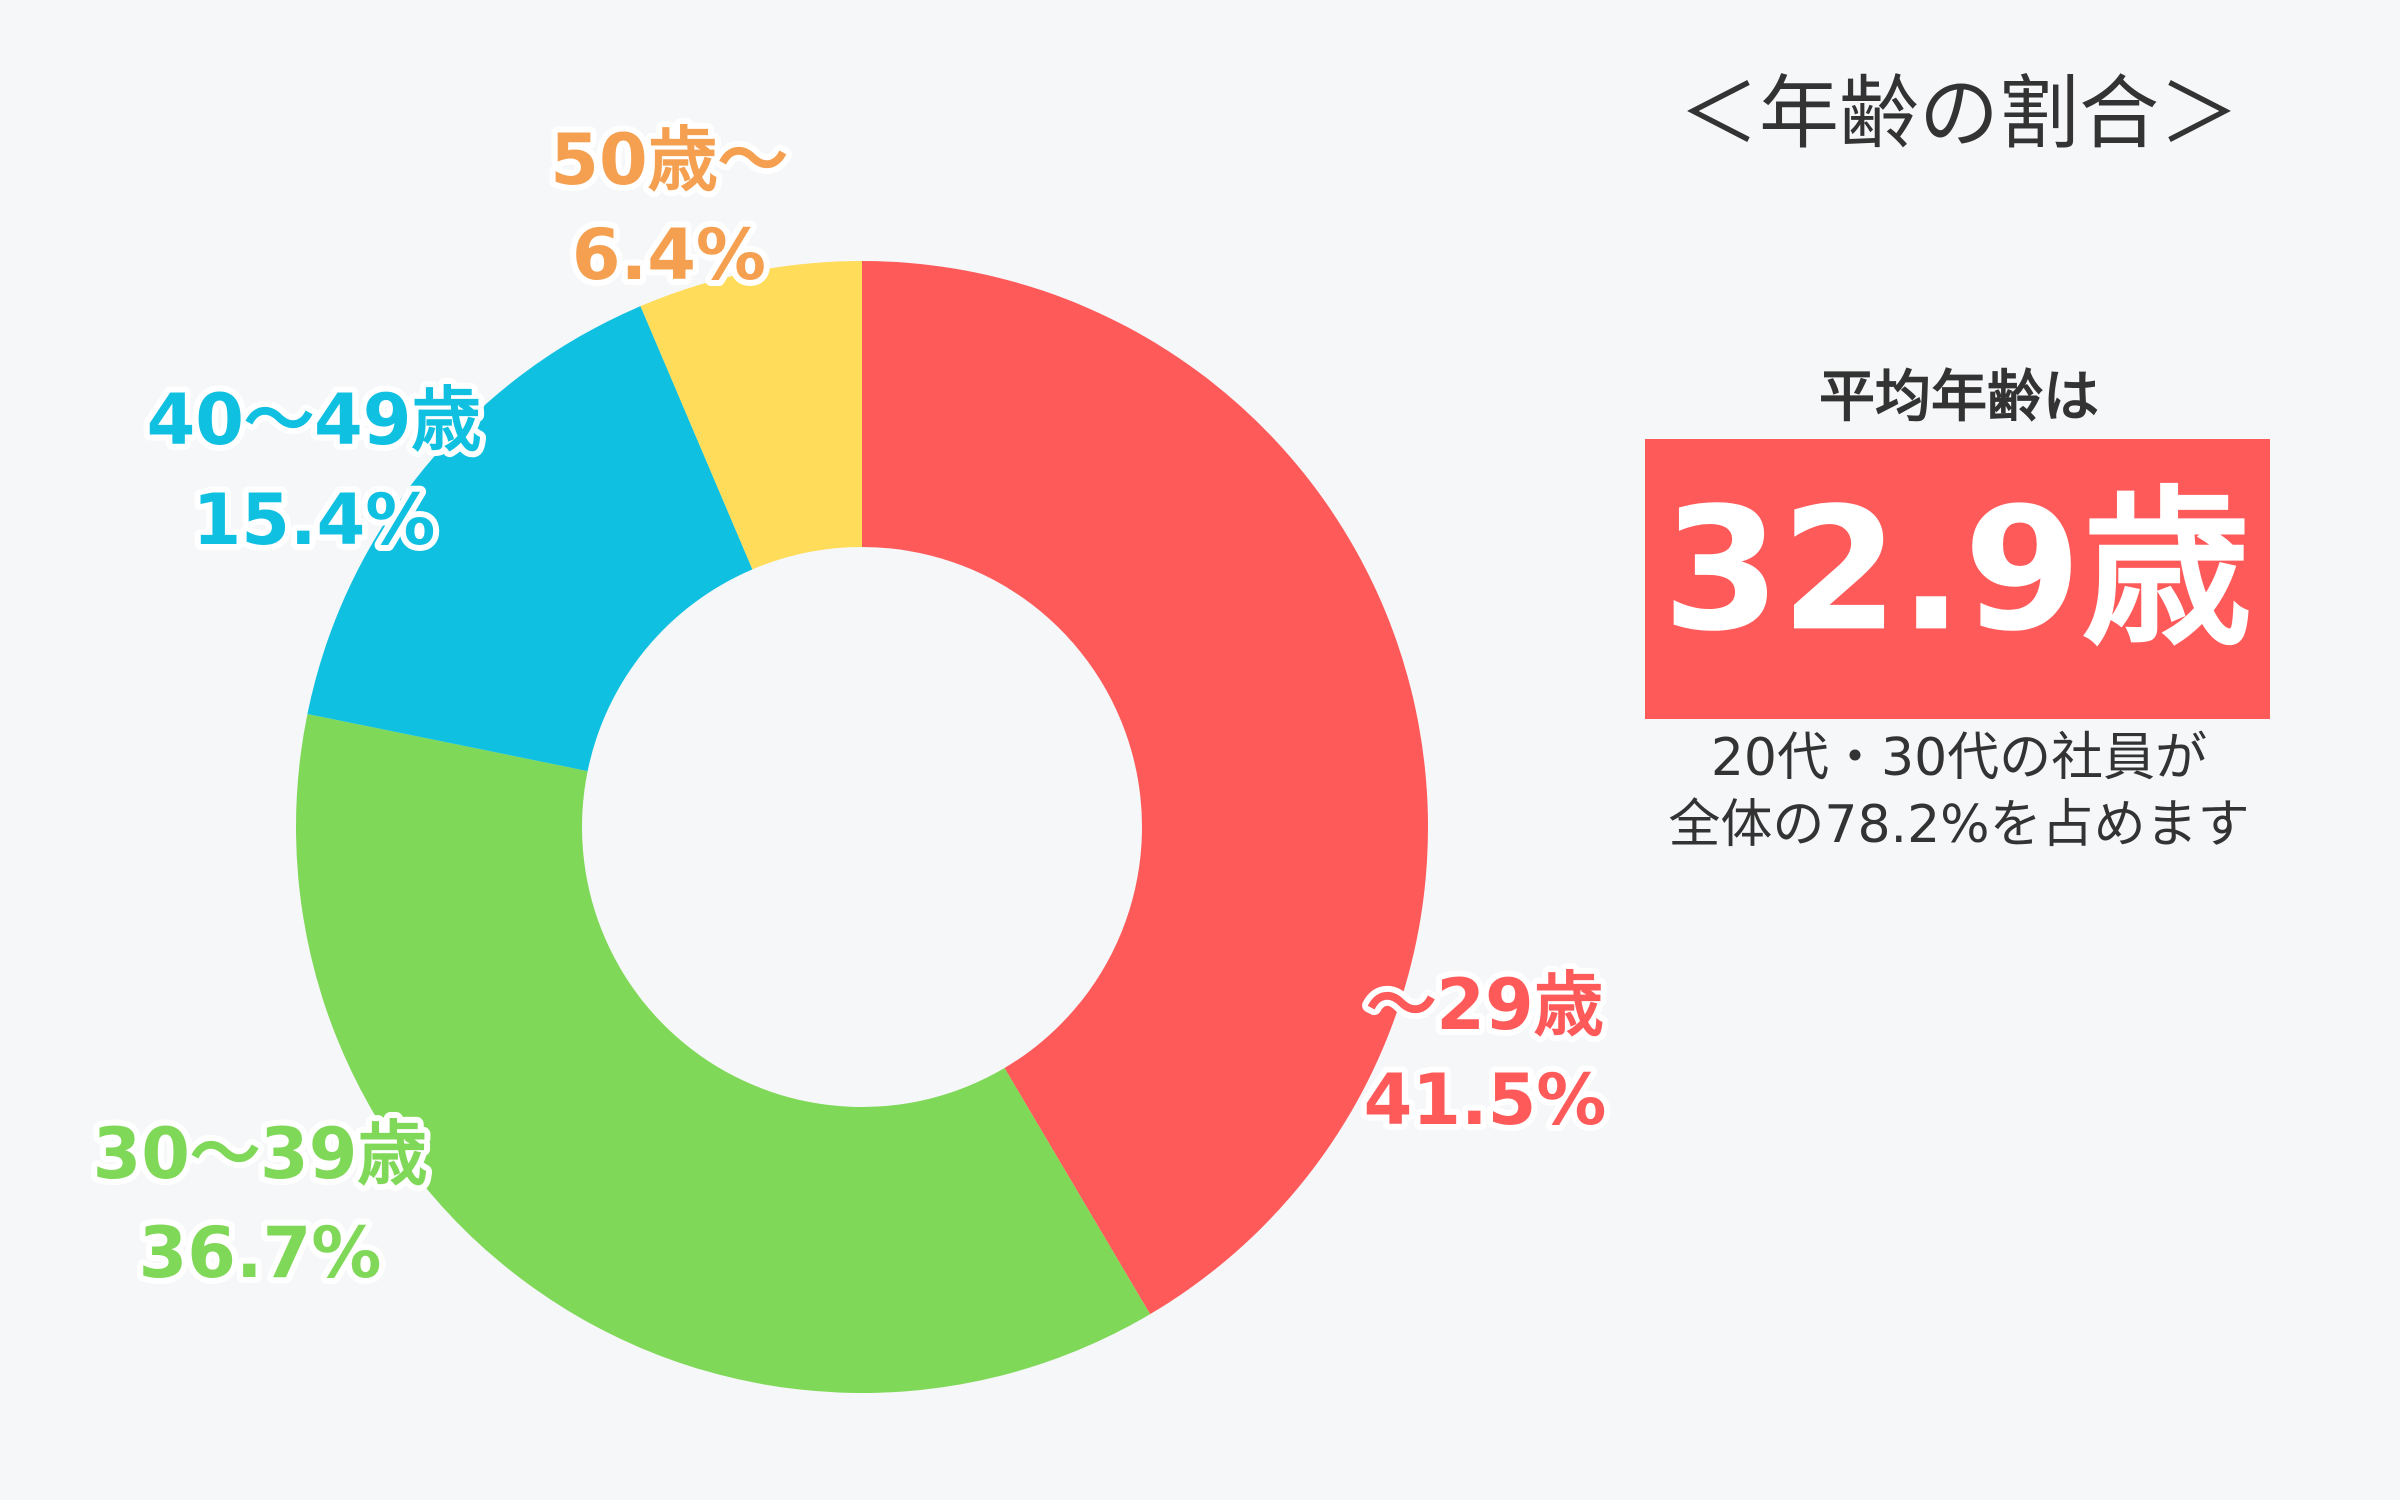 The width and height of the screenshot is (2400, 1500). Describe the element at coordinates (668, 160) in the screenshot. I see `segment-label: 50歳～` at that location.